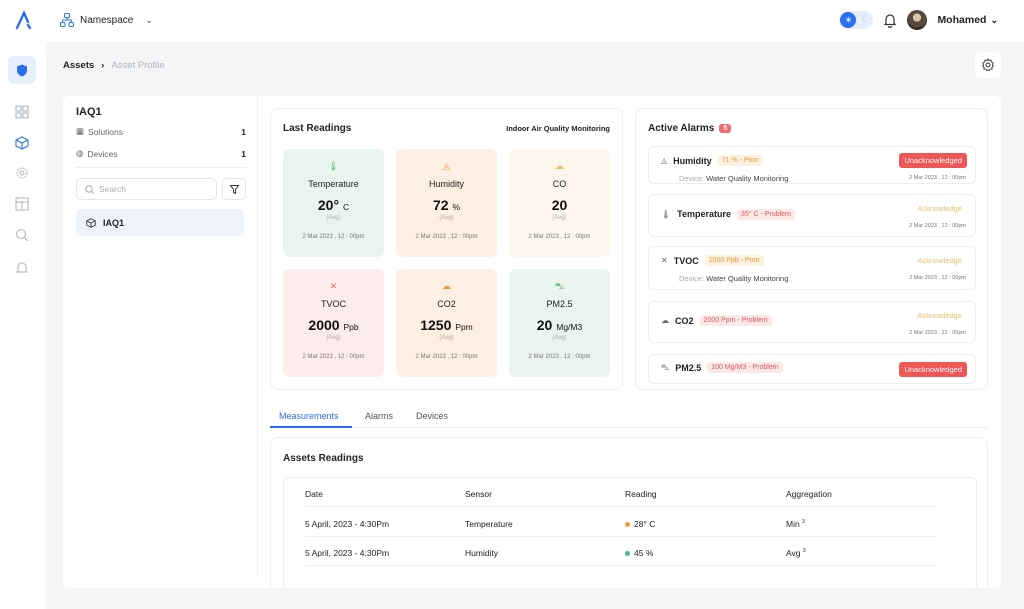  I want to click on breadcrumb-assets-link: Assets, so click(79, 65).